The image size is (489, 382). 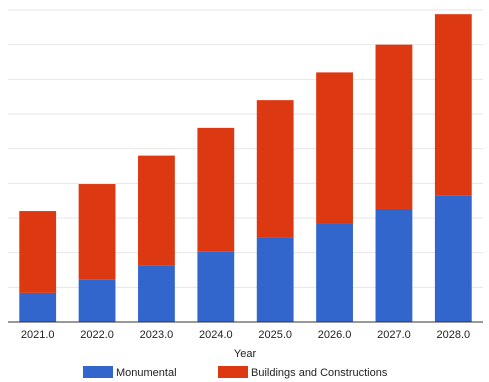 I want to click on x-tick-label: 2023.0, so click(x=157, y=335).